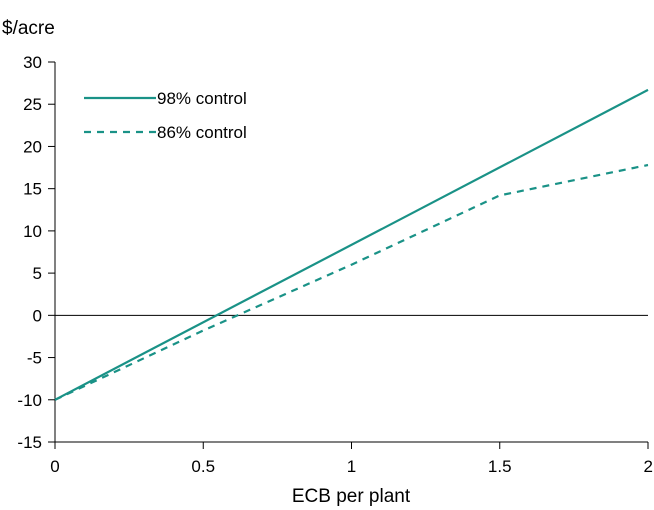  Describe the element at coordinates (202, 132) in the screenshot. I see `legend-label-86-control: 86% control` at that location.